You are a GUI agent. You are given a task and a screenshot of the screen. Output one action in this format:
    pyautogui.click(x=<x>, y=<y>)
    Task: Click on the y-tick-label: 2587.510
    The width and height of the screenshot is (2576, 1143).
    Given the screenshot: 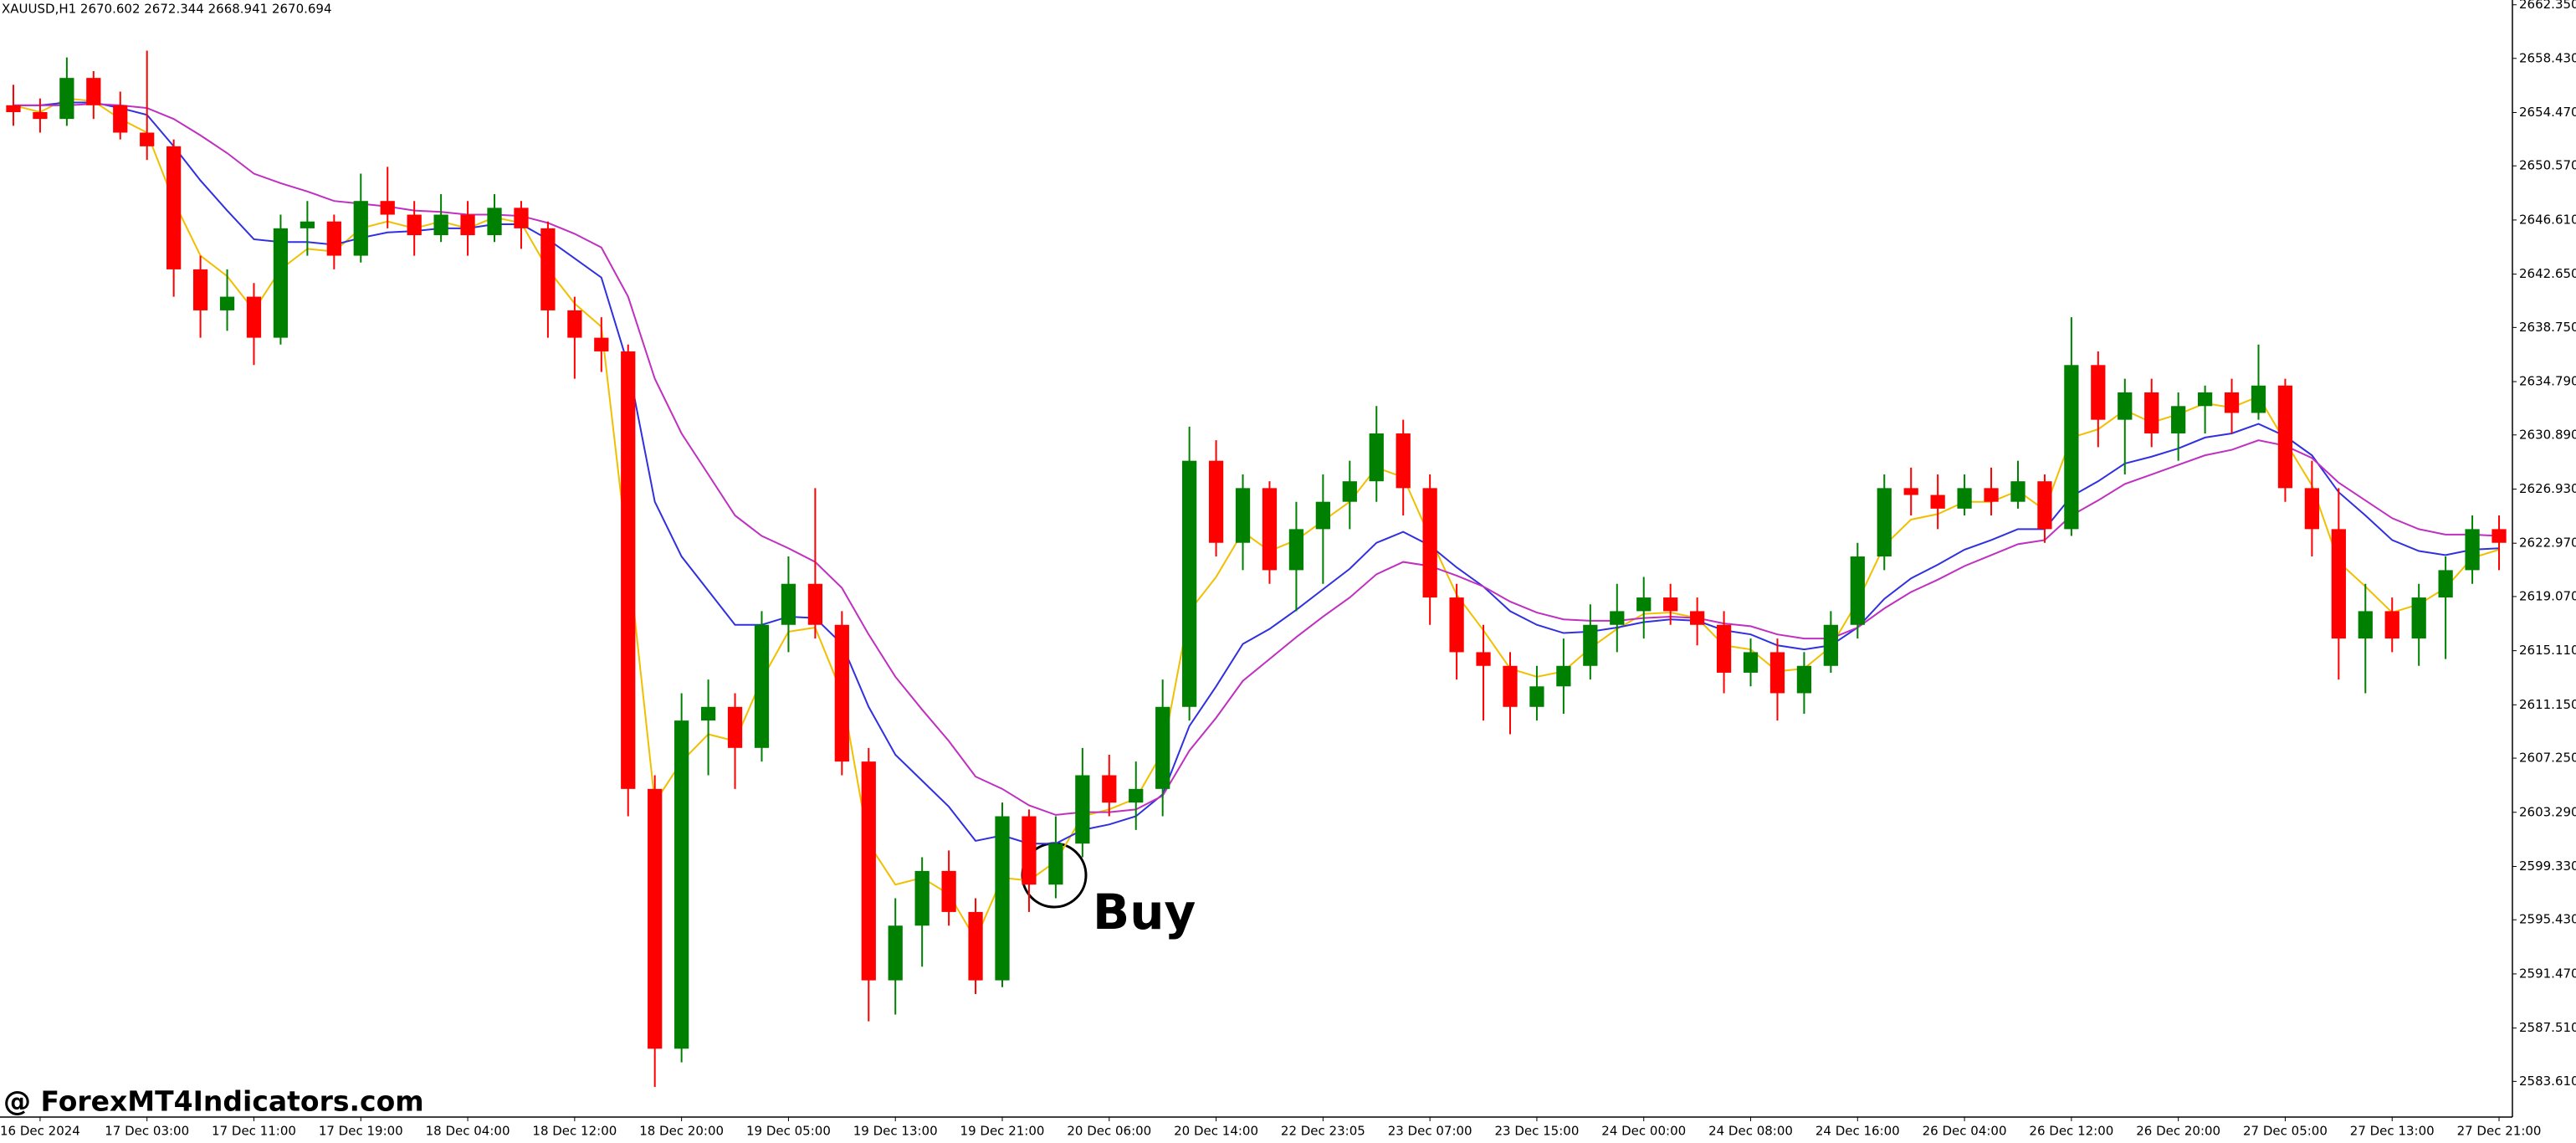 What is the action you would take?
    pyautogui.click(x=2548, y=1027)
    